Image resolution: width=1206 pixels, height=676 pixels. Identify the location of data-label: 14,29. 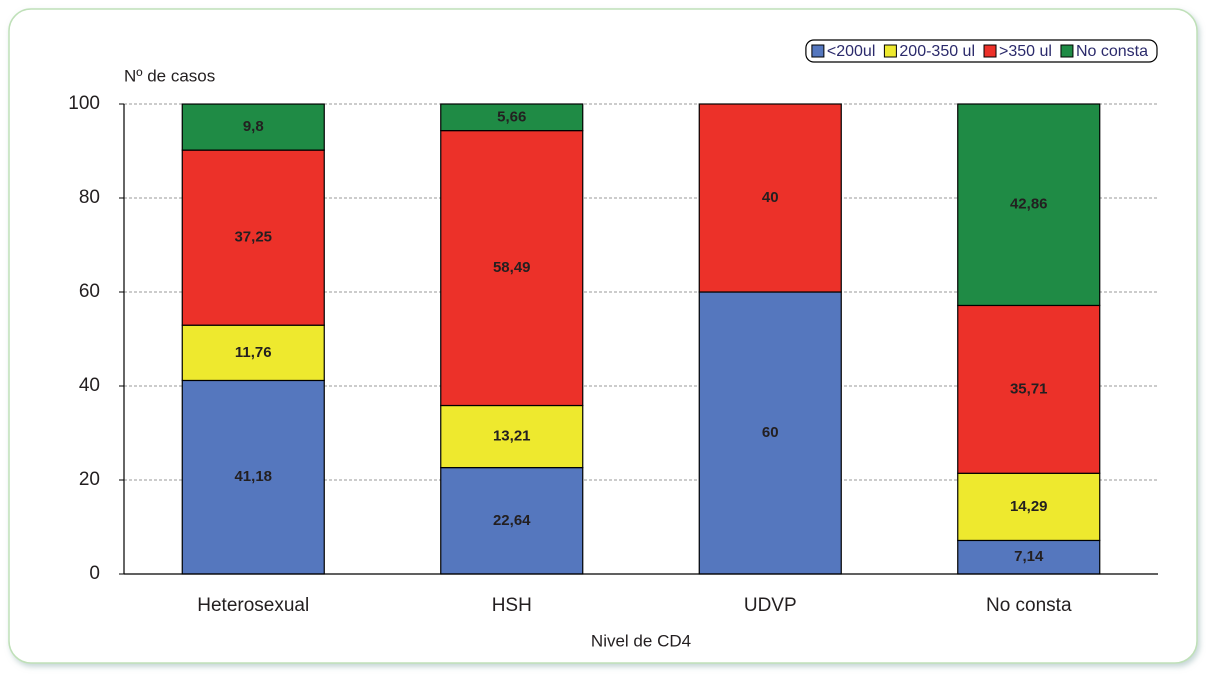
(1029, 506).